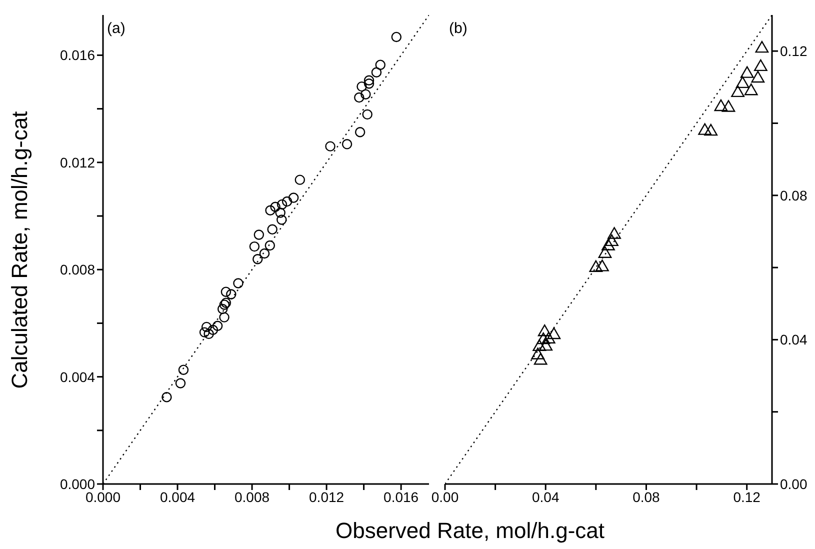  What do you see at coordinates (445, 496) in the screenshot?
I see `x-tick-label: 0.00` at bounding box center [445, 496].